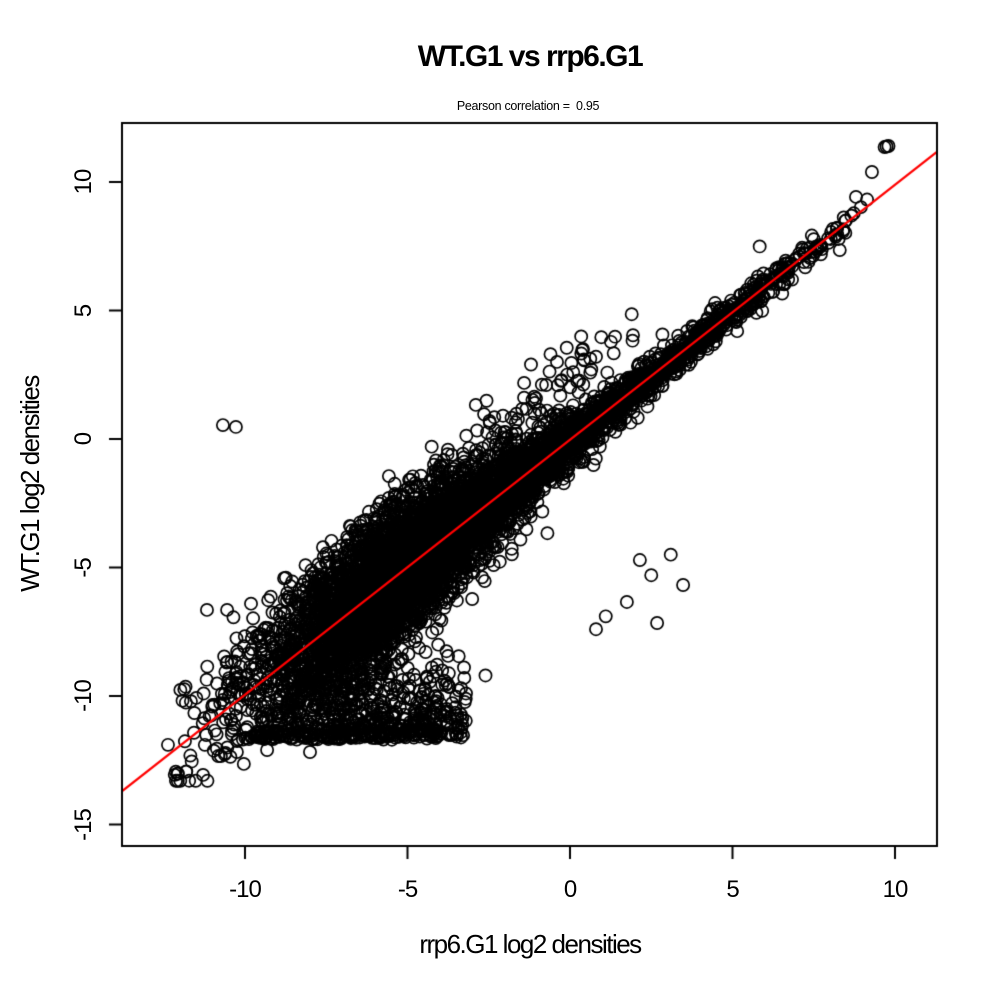 The width and height of the screenshot is (1000, 1000). I want to click on chart-title: WT.G1 vs rrp6.G1, so click(530, 56).